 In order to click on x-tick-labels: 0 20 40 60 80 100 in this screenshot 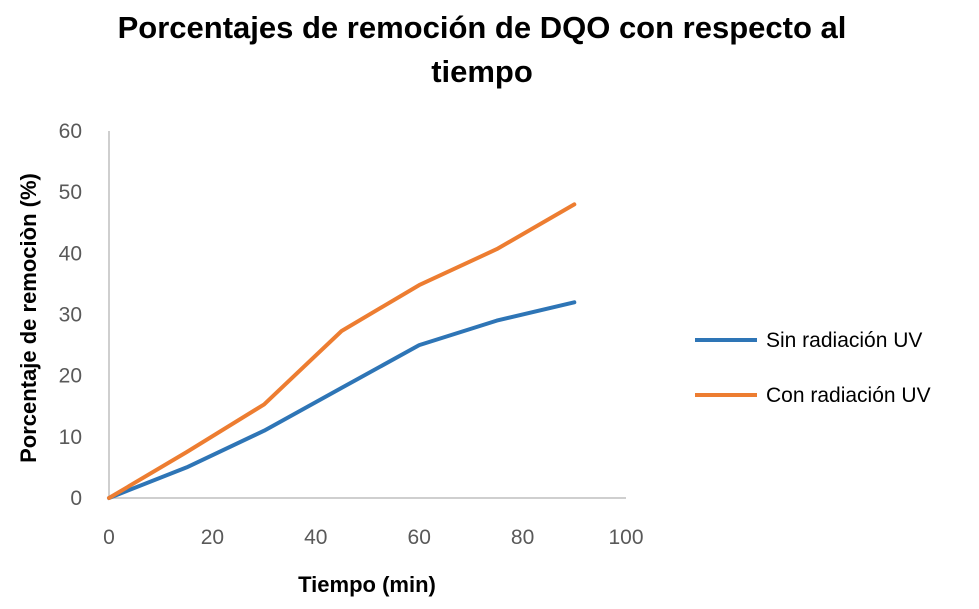, I will do `click(373, 537)`.